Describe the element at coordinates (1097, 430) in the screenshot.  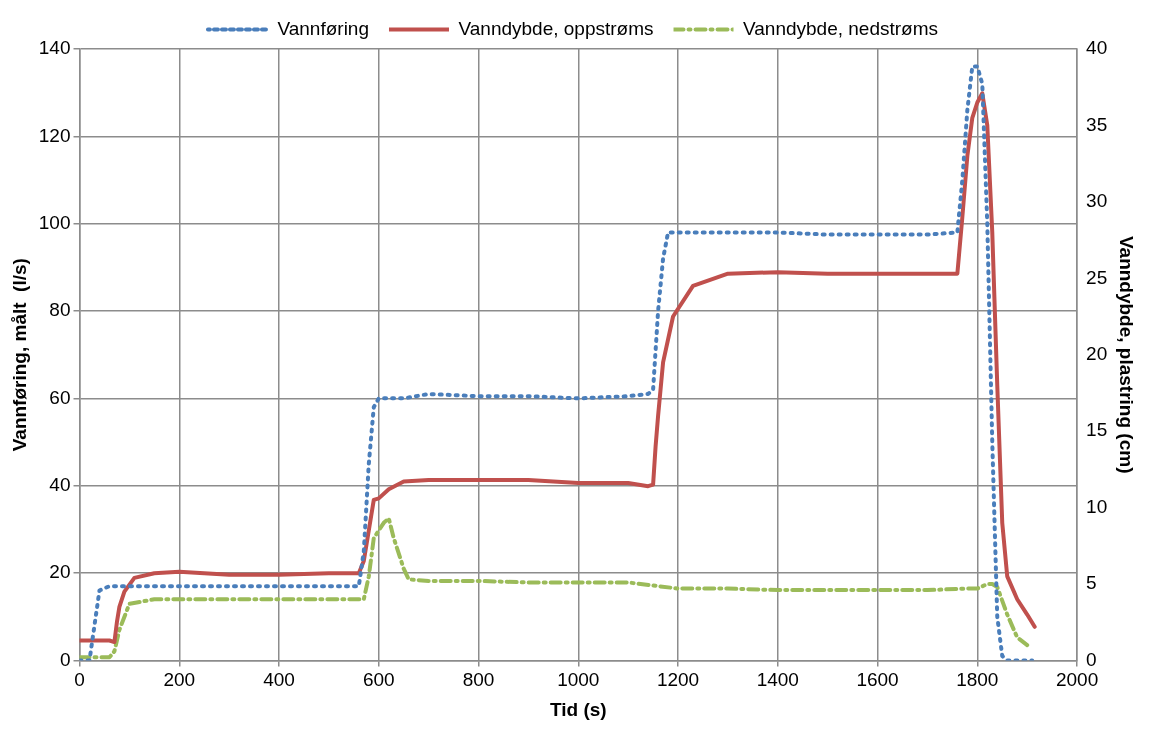
I see `y2-tick-label: 15` at that location.